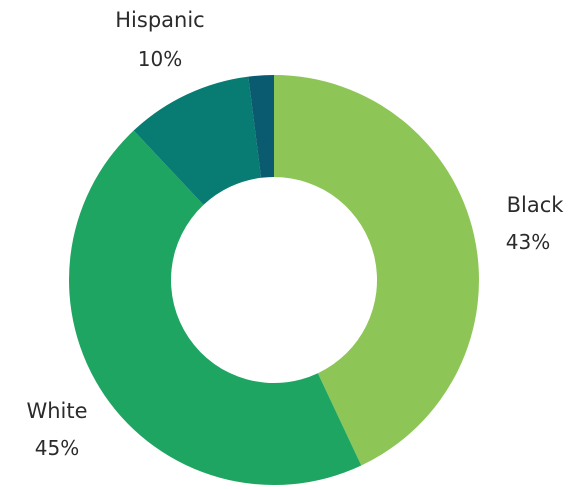  What do you see at coordinates (159, 20) in the screenshot?
I see `slice-label-hispanic: Hispanic` at bounding box center [159, 20].